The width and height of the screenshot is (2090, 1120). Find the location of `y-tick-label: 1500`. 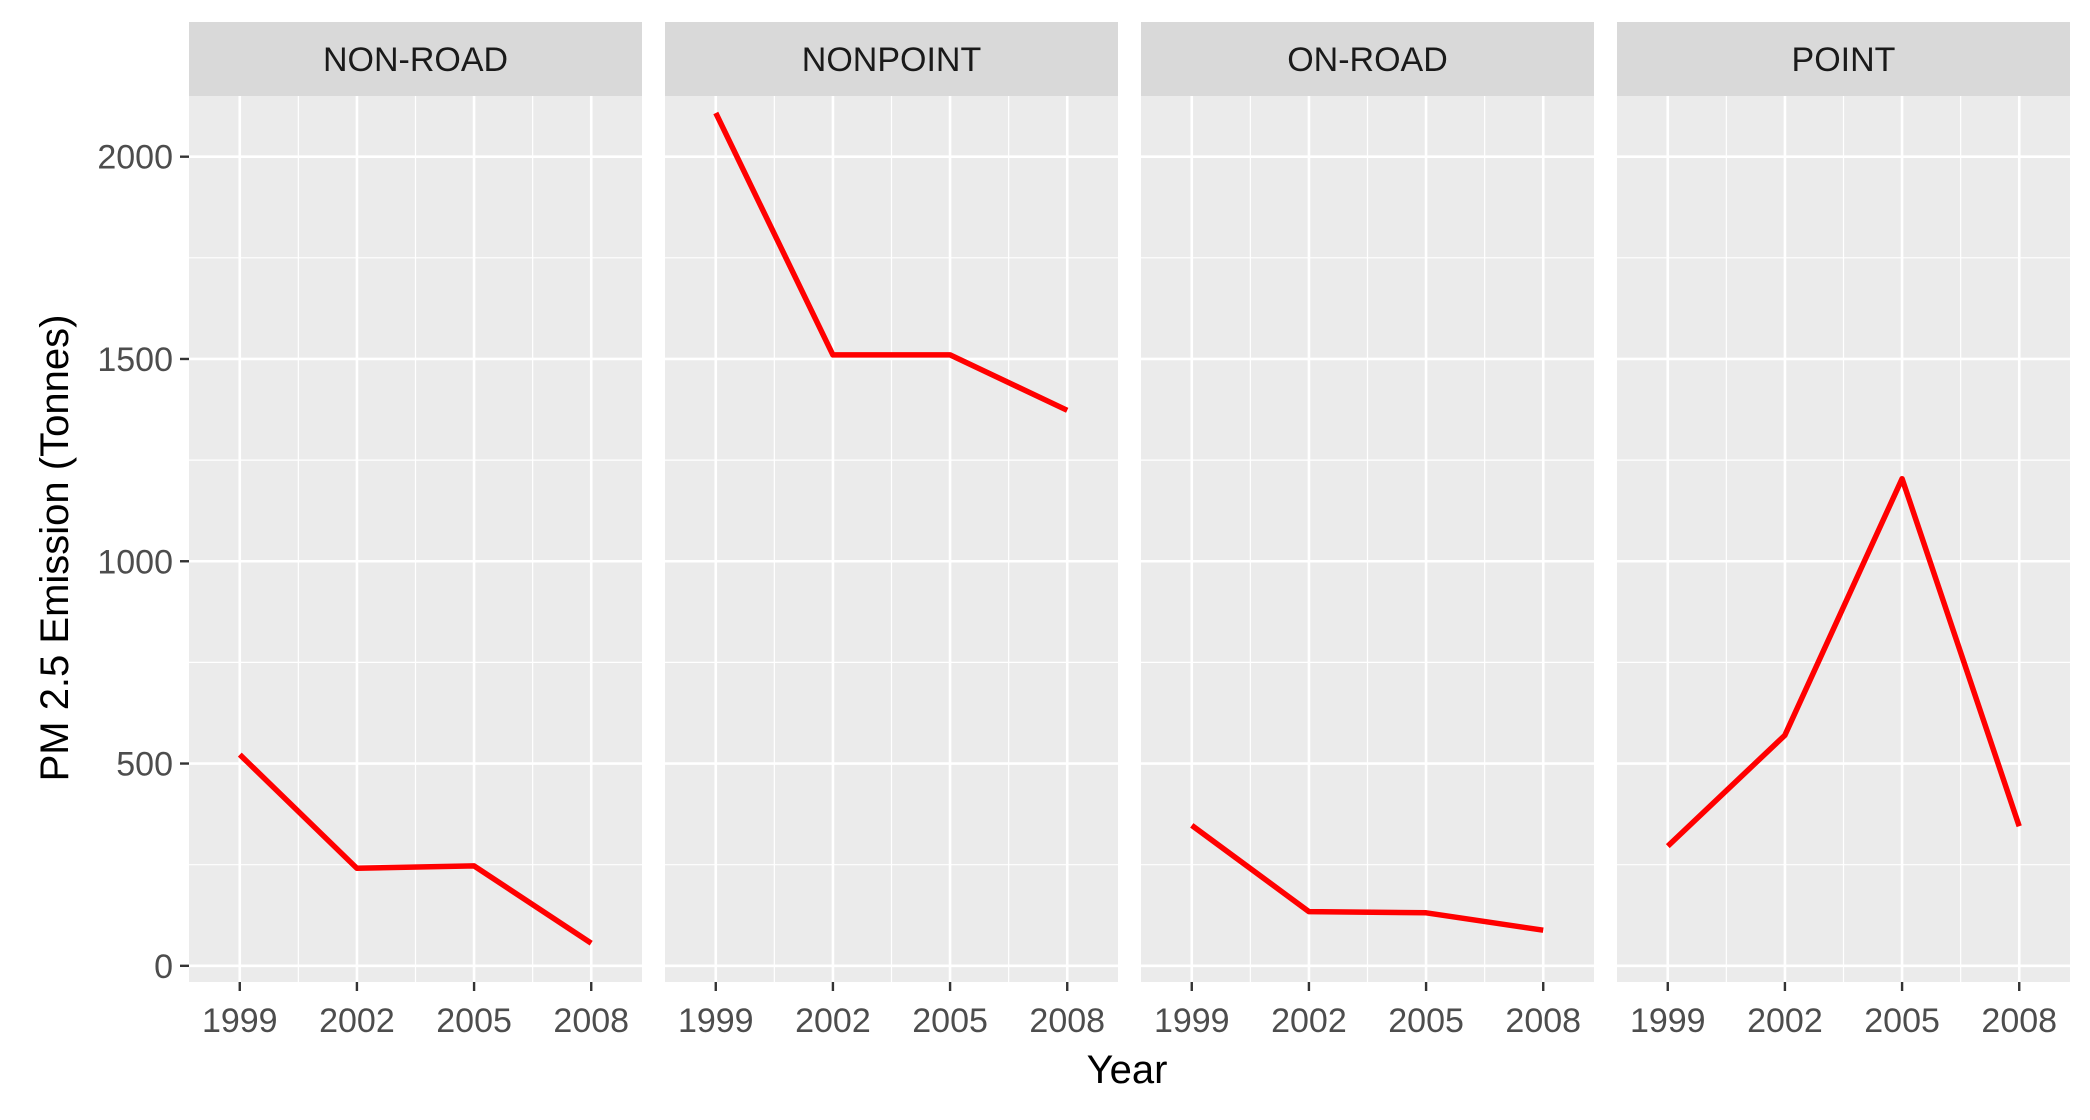

y-tick-label: 1500 is located at coordinates (135, 360).